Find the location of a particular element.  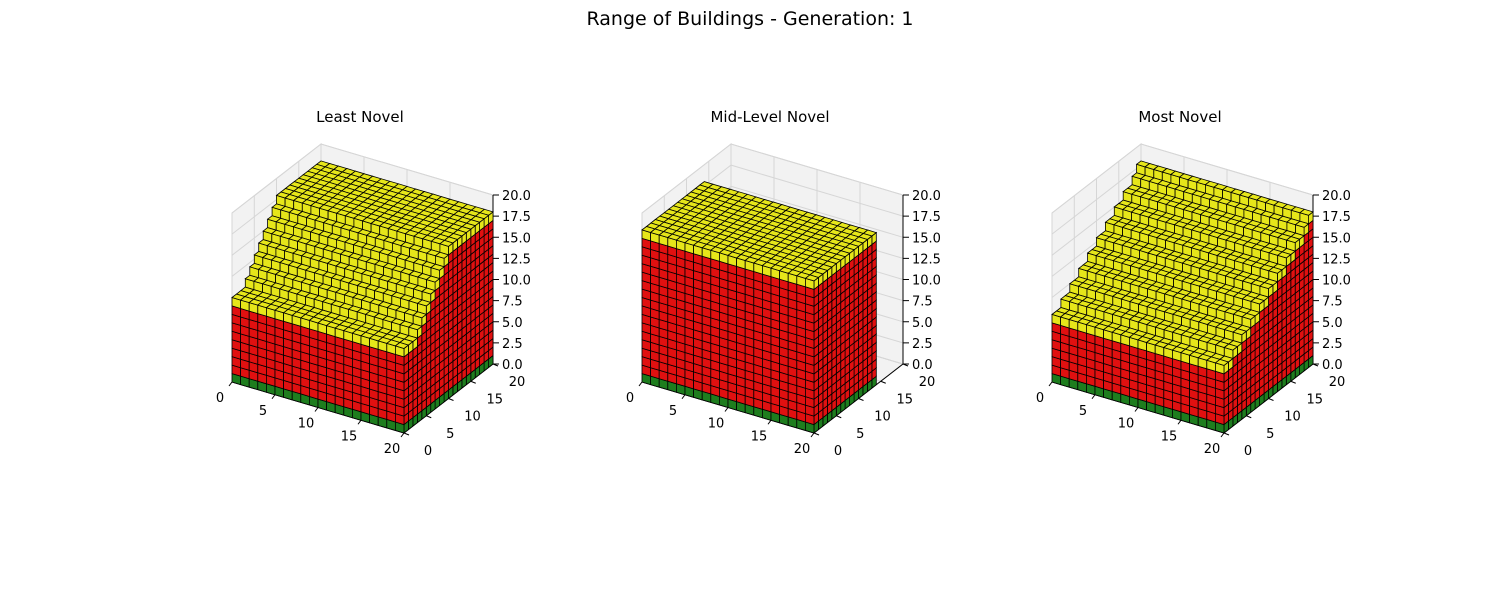

z-tick-label: 12.5 is located at coordinates (1336, 259).